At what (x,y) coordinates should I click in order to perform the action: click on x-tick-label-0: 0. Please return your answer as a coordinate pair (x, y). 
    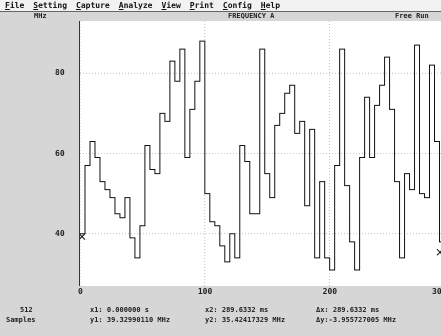
    Looking at the image, I should click on (80, 291).